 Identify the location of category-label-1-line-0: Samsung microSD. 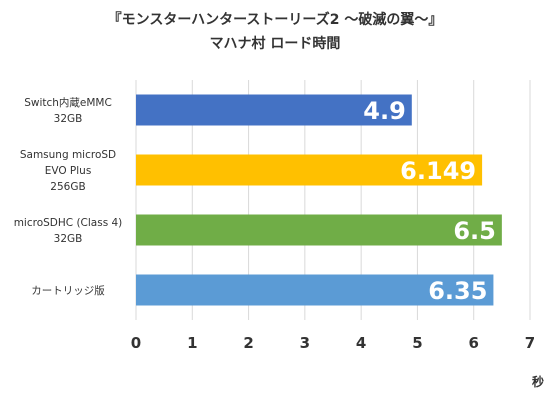
(68, 155).